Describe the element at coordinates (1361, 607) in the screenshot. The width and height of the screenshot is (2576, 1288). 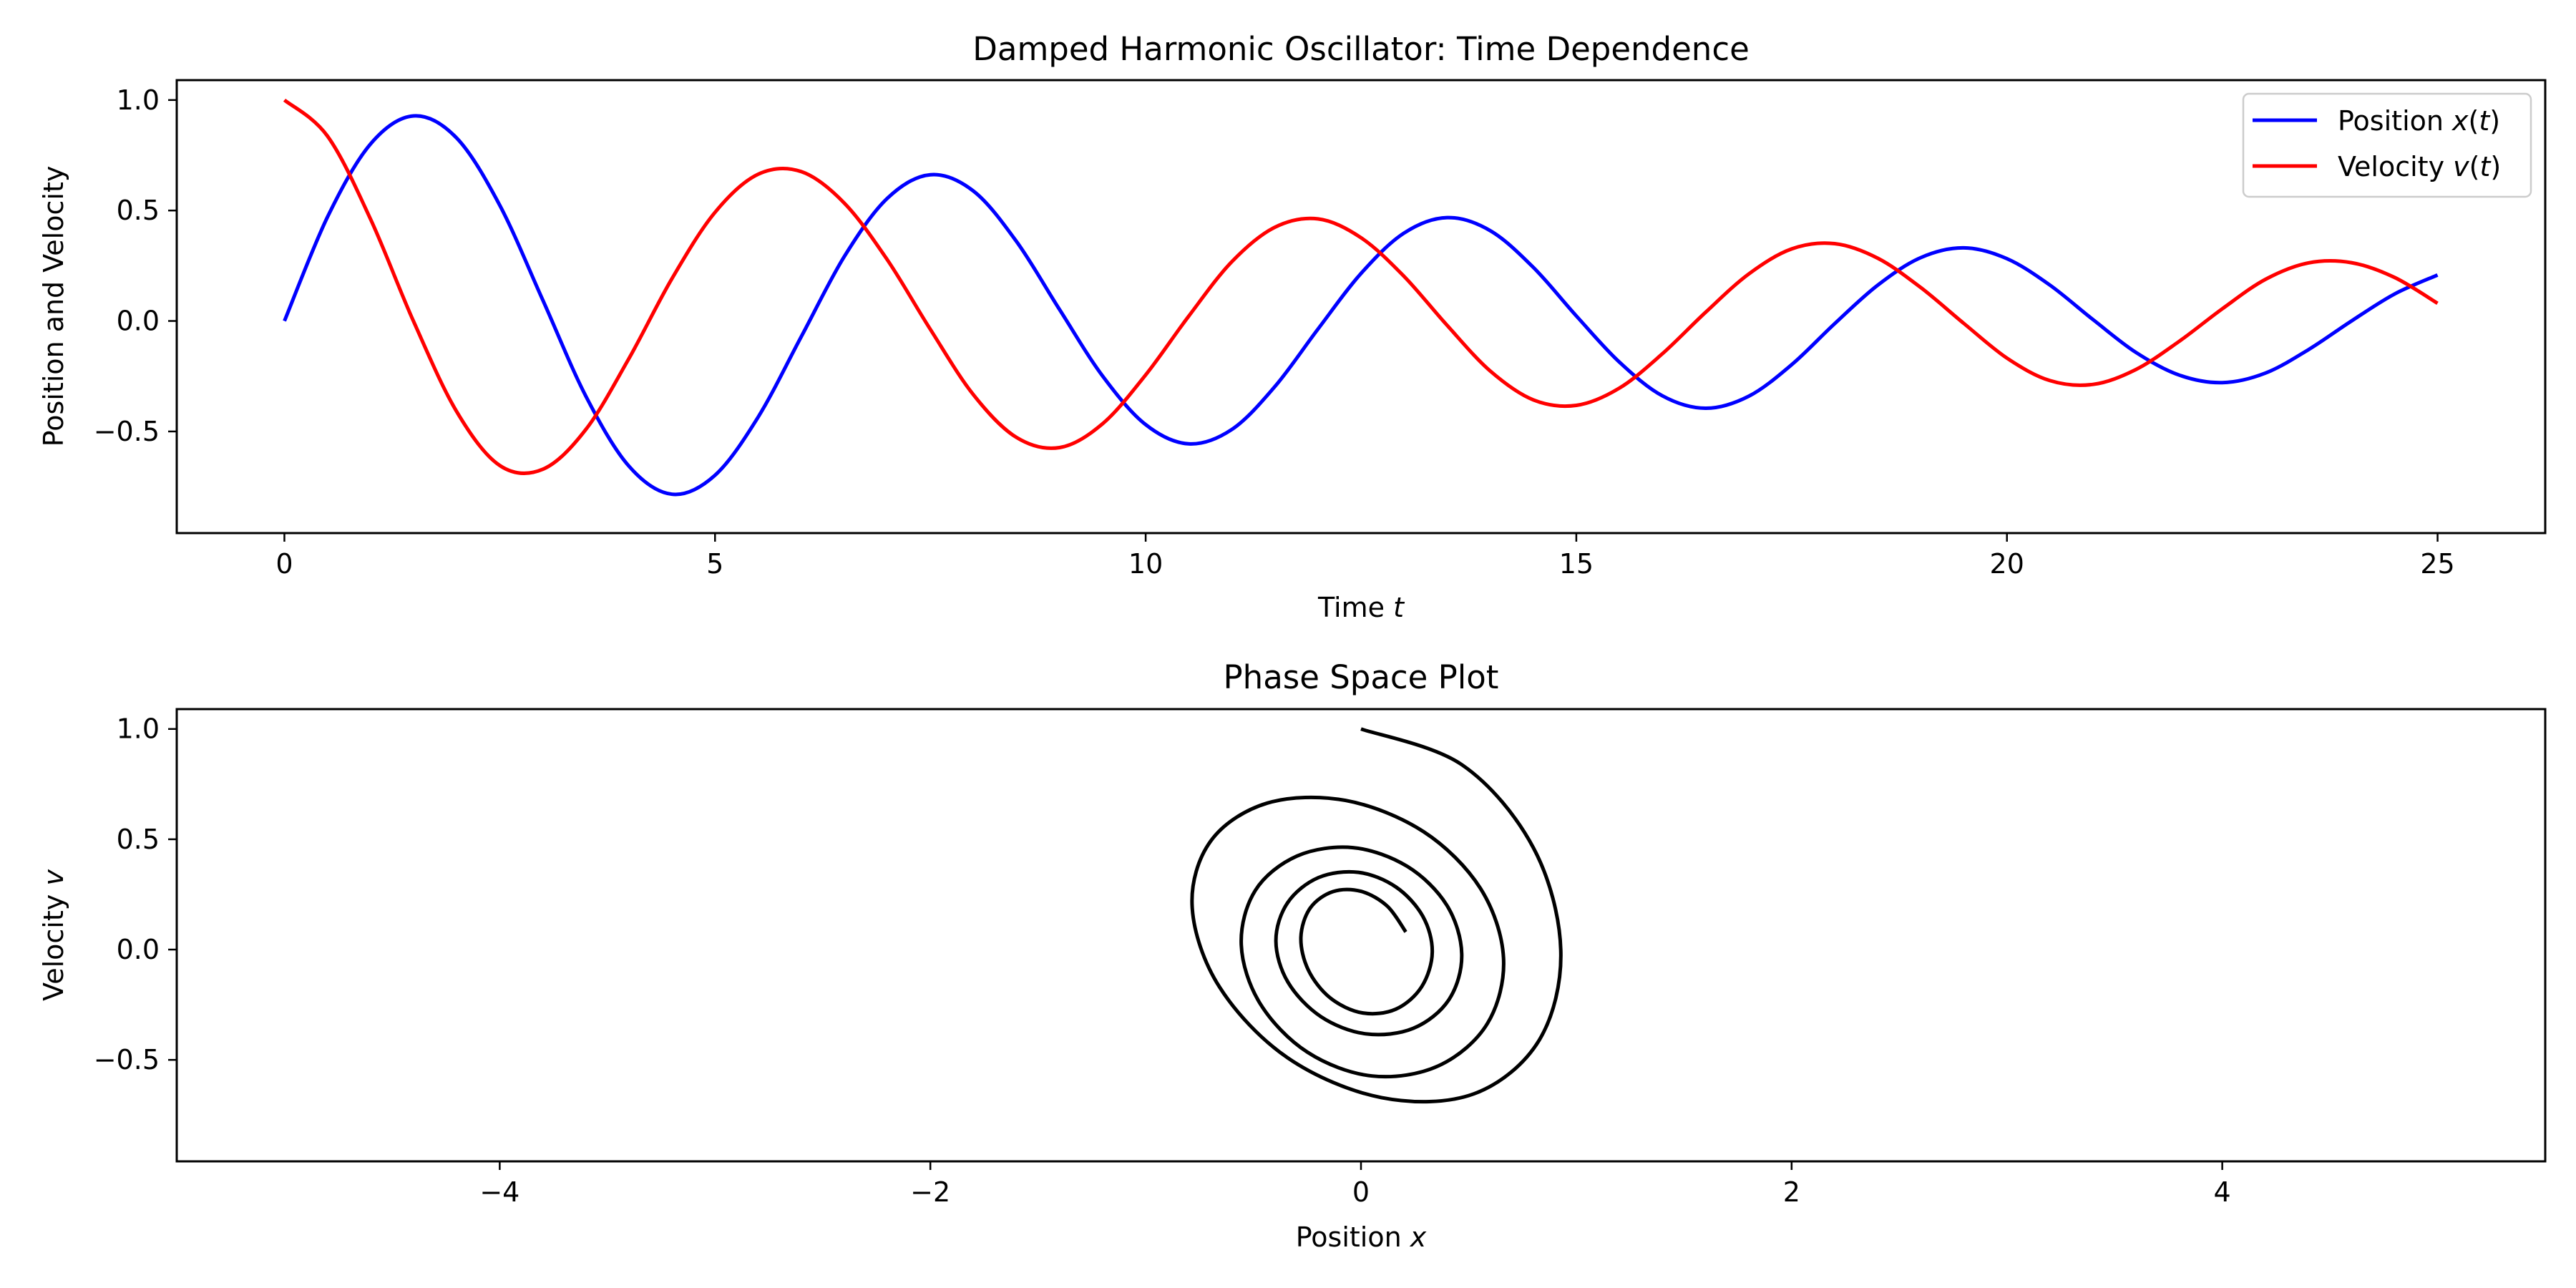
I see `time-chart-x-axis-label: Time t` at that location.